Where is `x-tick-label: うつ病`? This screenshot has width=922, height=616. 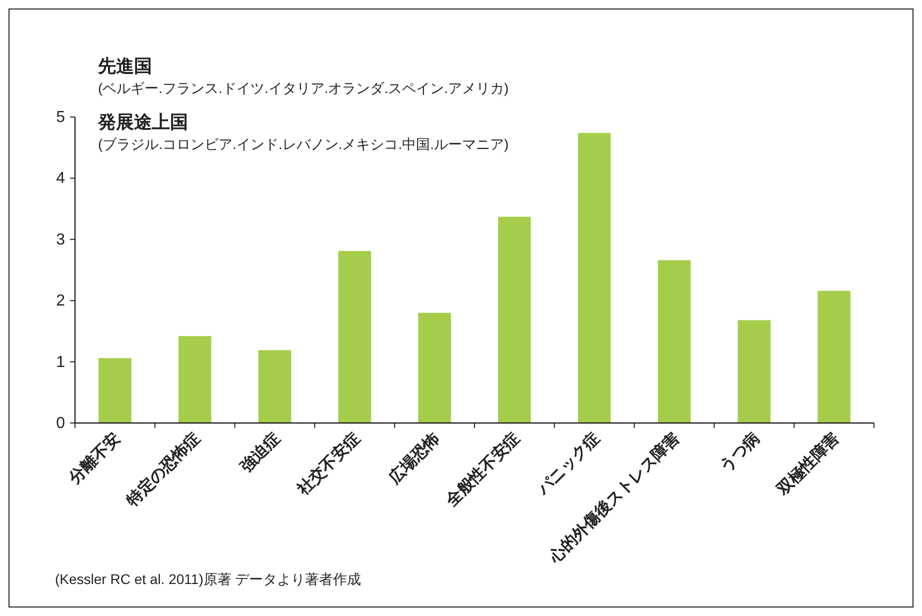
x-tick-label: うつ病 is located at coordinates (739, 452).